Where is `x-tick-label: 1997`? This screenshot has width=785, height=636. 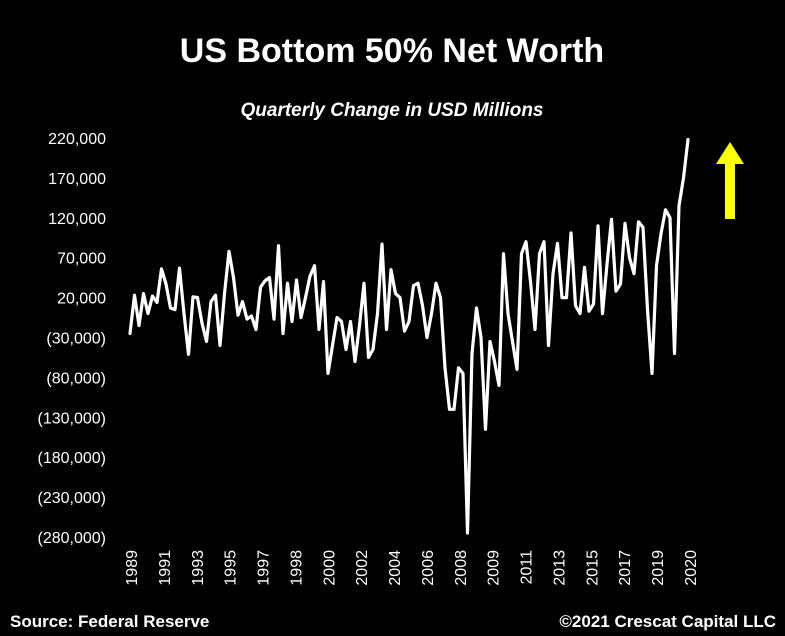 x-tick-label: 1997 is located at coordinates (264, 568).